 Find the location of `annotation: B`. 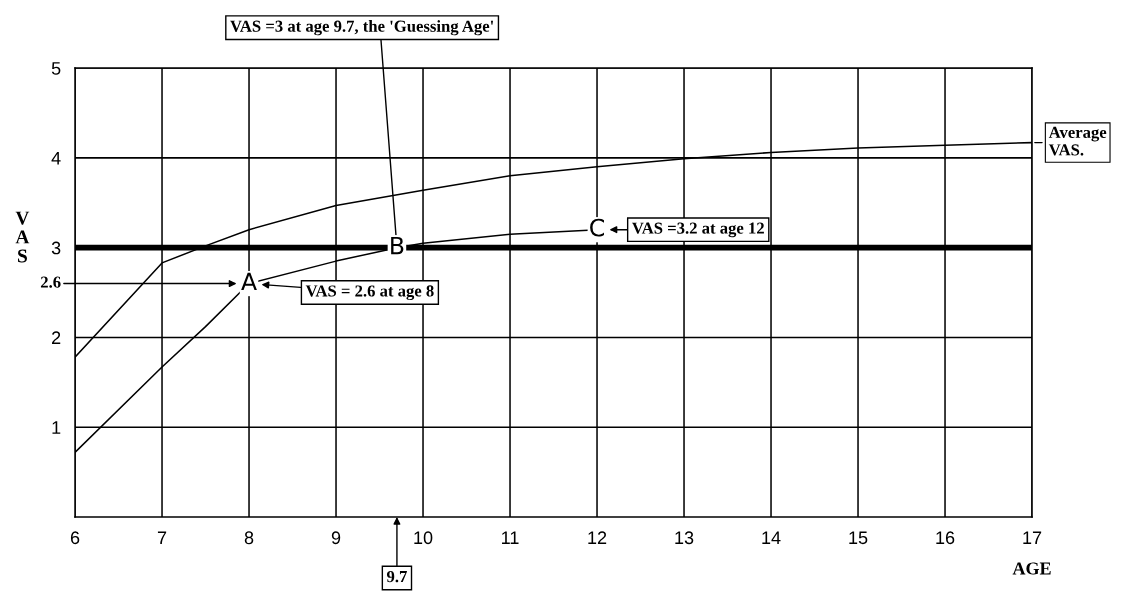

annotation: B is located at coordinates (397, 245).